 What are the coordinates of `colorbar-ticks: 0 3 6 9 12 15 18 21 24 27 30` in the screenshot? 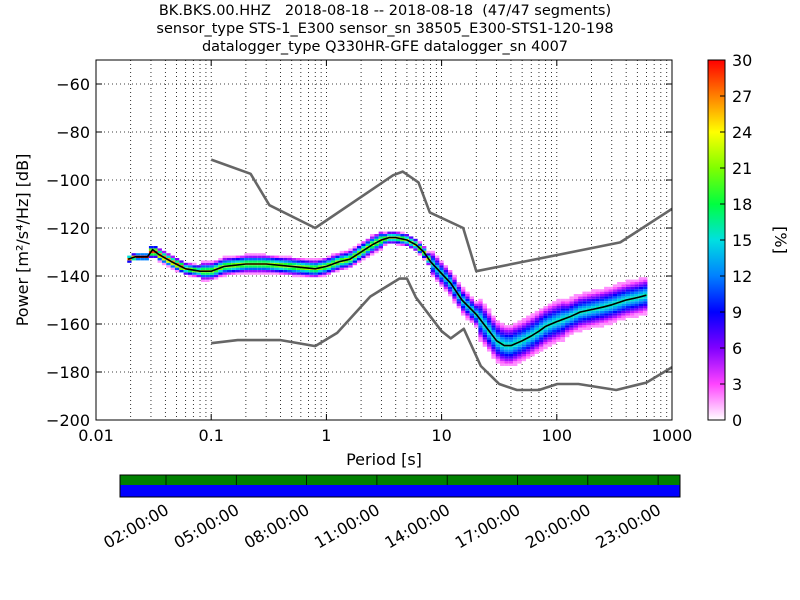 It's located at (736, 240).